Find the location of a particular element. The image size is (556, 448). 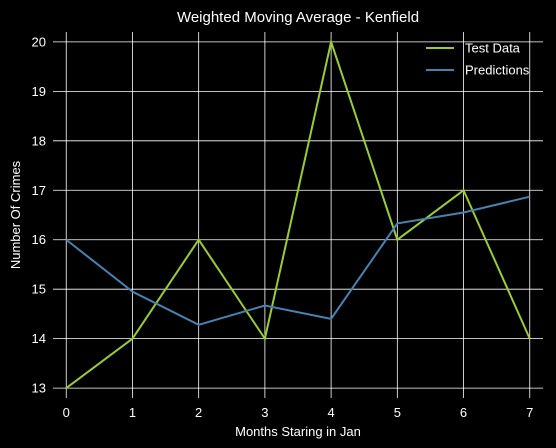

y-tick-label: 19 is located at coordinates (39, 91).